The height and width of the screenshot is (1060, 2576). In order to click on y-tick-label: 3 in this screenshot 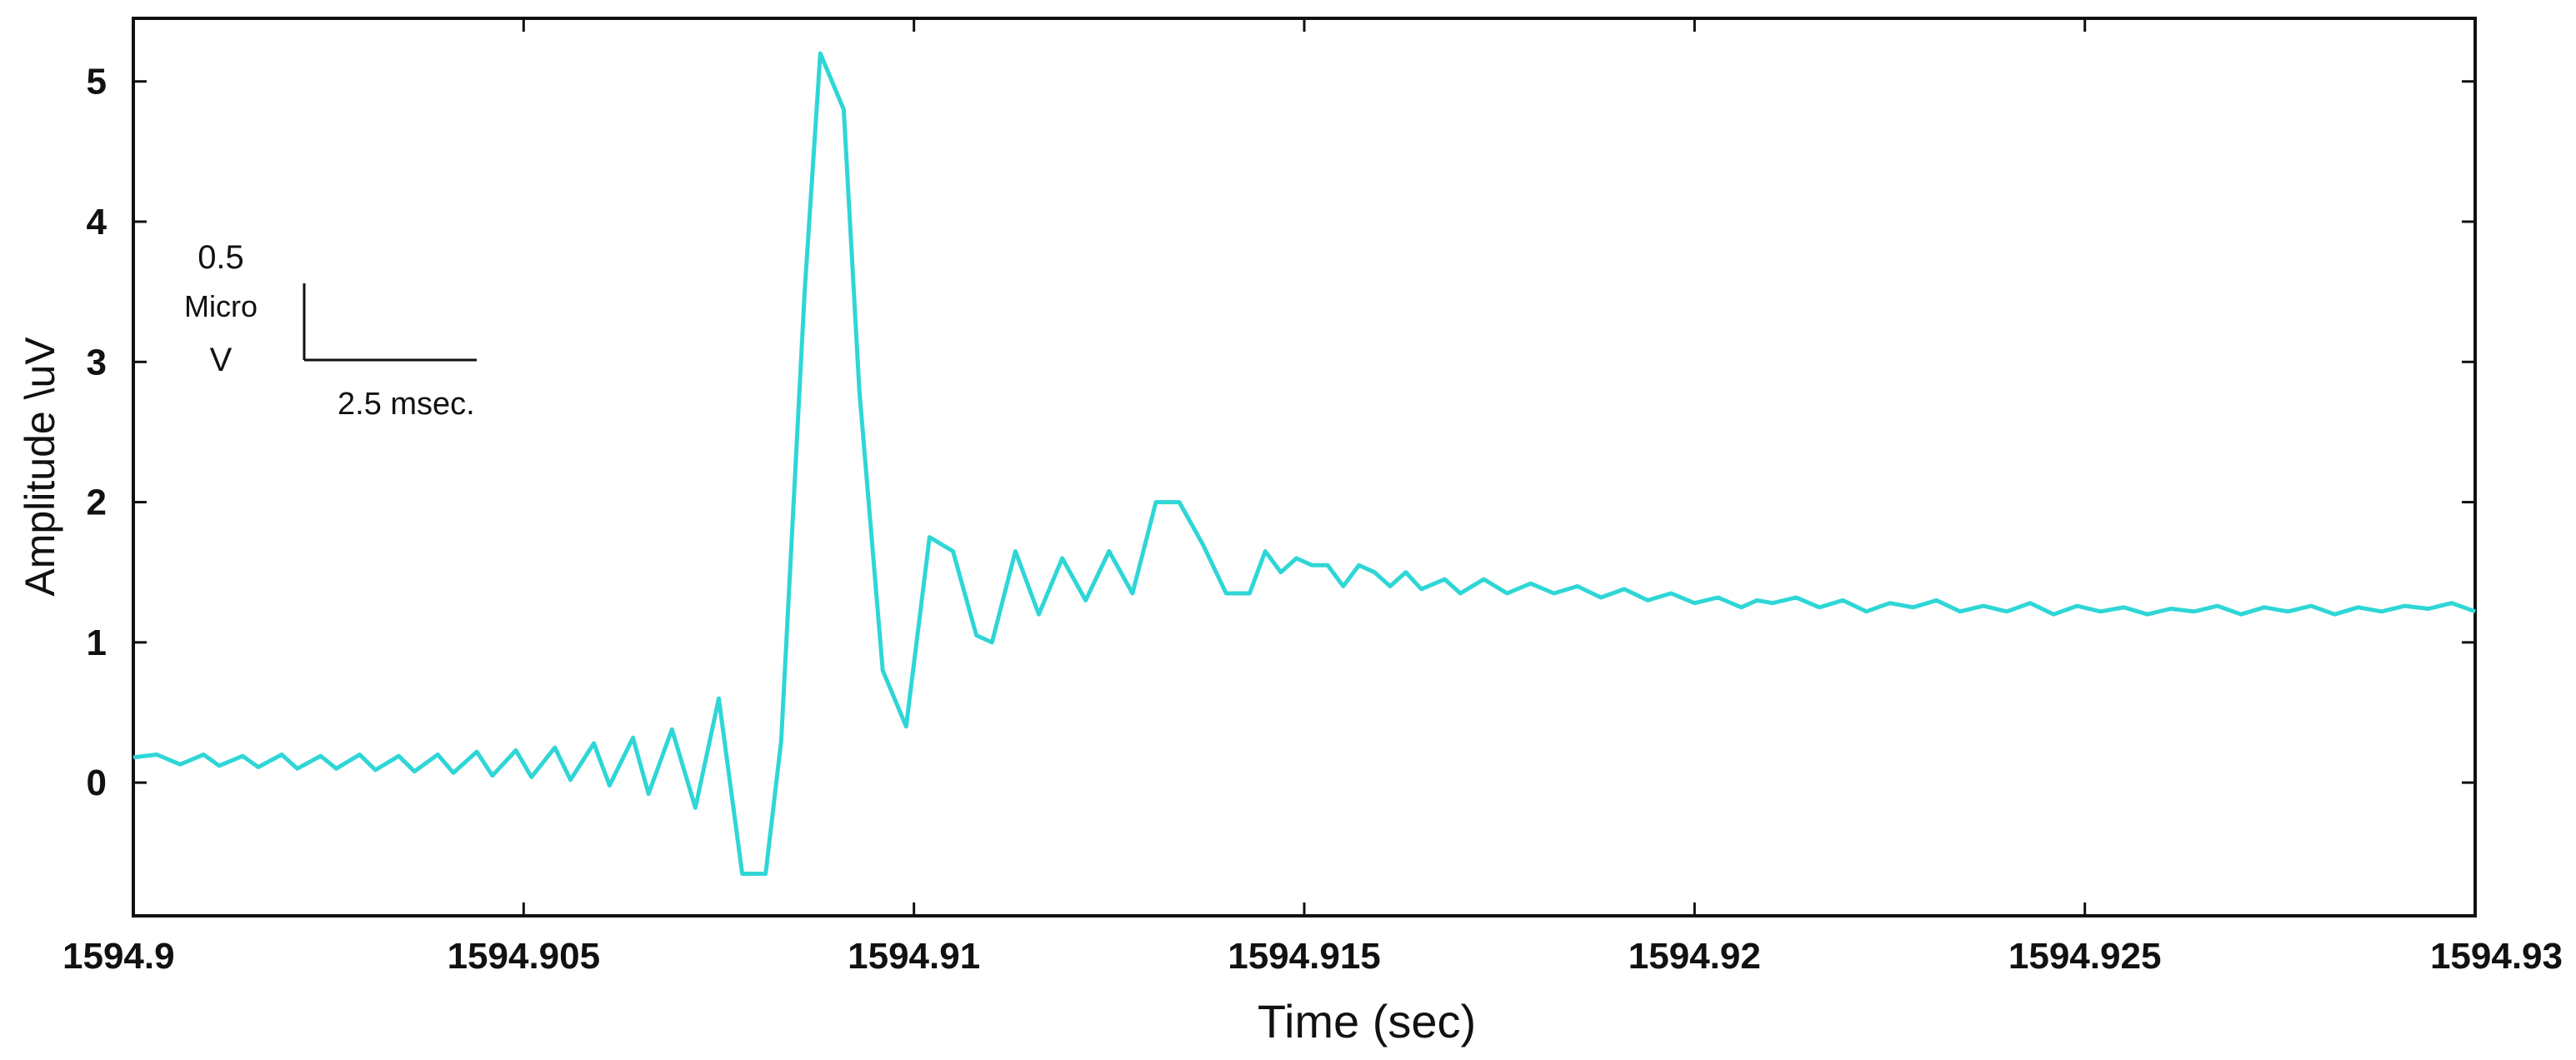, I will do `click(97, 362)`.